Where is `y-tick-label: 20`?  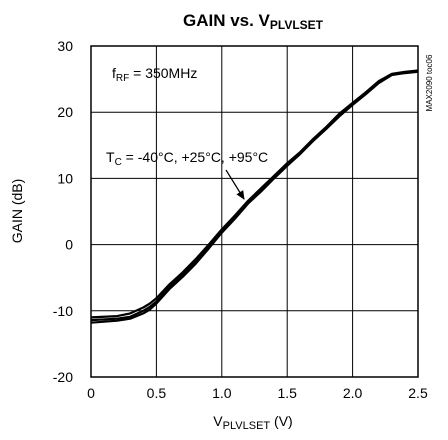 y-tick-label: 20 is located at coordinates (65, 112).